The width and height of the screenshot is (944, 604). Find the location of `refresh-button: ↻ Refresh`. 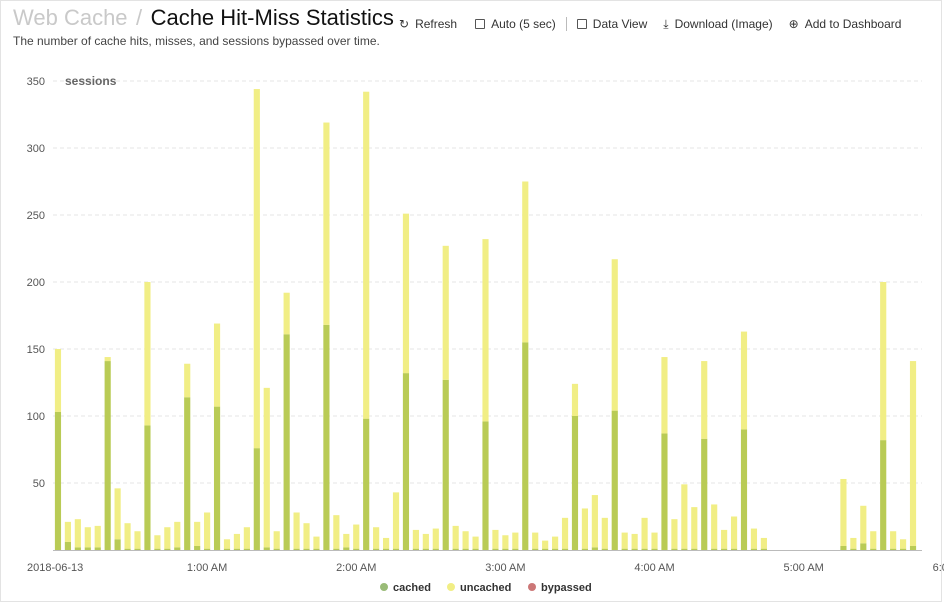

refresh-button: ↻ Refresh is located at coordinates (428, 24).